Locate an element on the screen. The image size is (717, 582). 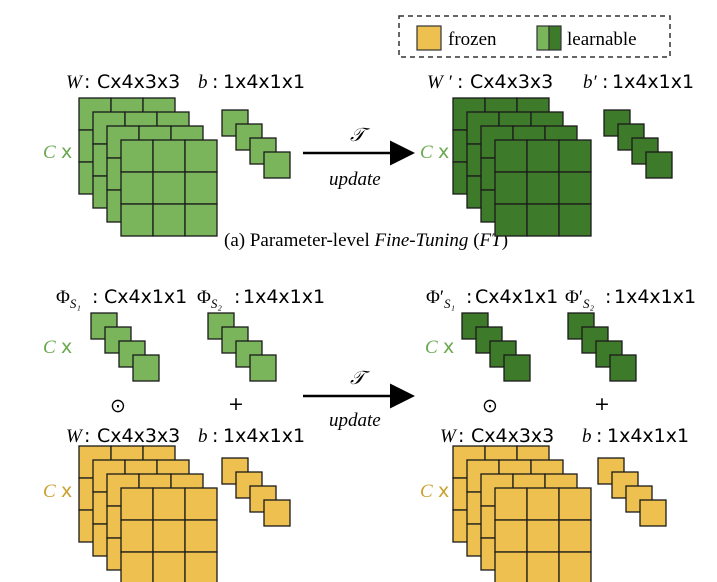
legend-frozen-swatch is located at coordinates (429, 38).